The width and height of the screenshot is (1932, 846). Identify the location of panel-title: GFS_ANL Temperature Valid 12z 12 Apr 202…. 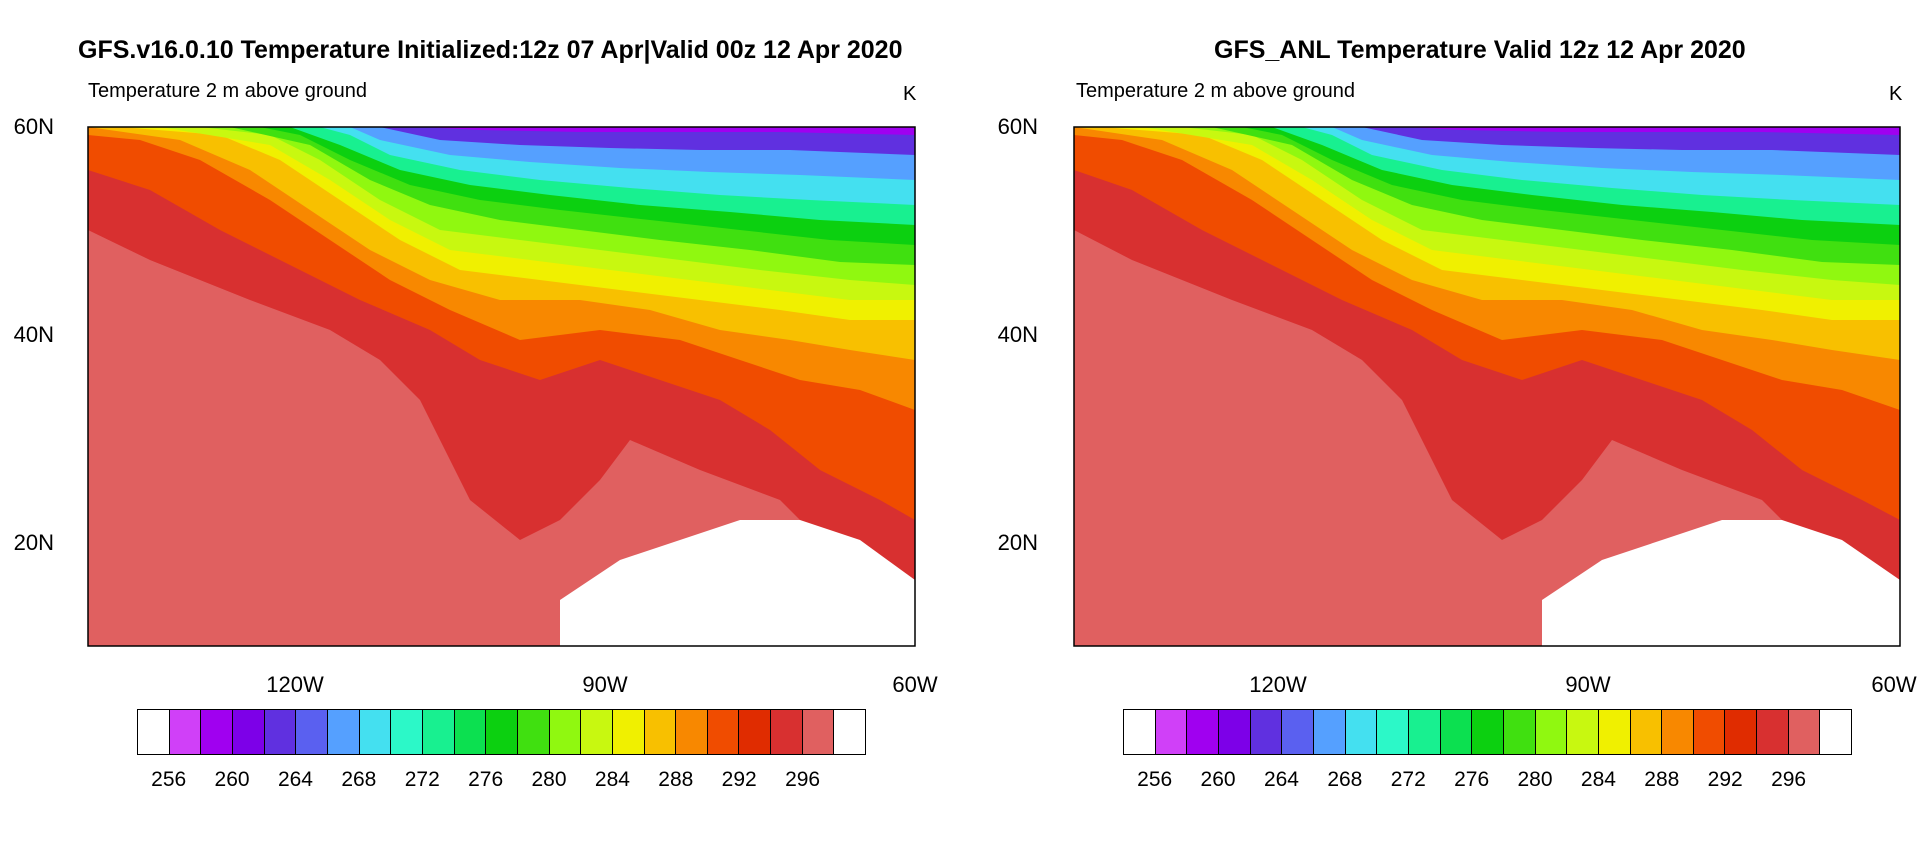
(1480, 50).